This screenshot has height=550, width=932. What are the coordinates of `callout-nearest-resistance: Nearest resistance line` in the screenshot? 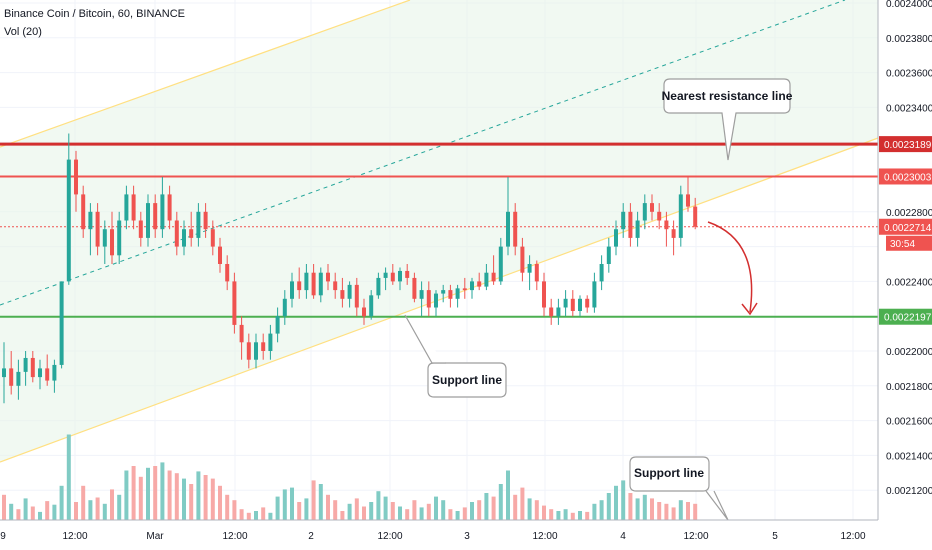 It's located at (727, 119).